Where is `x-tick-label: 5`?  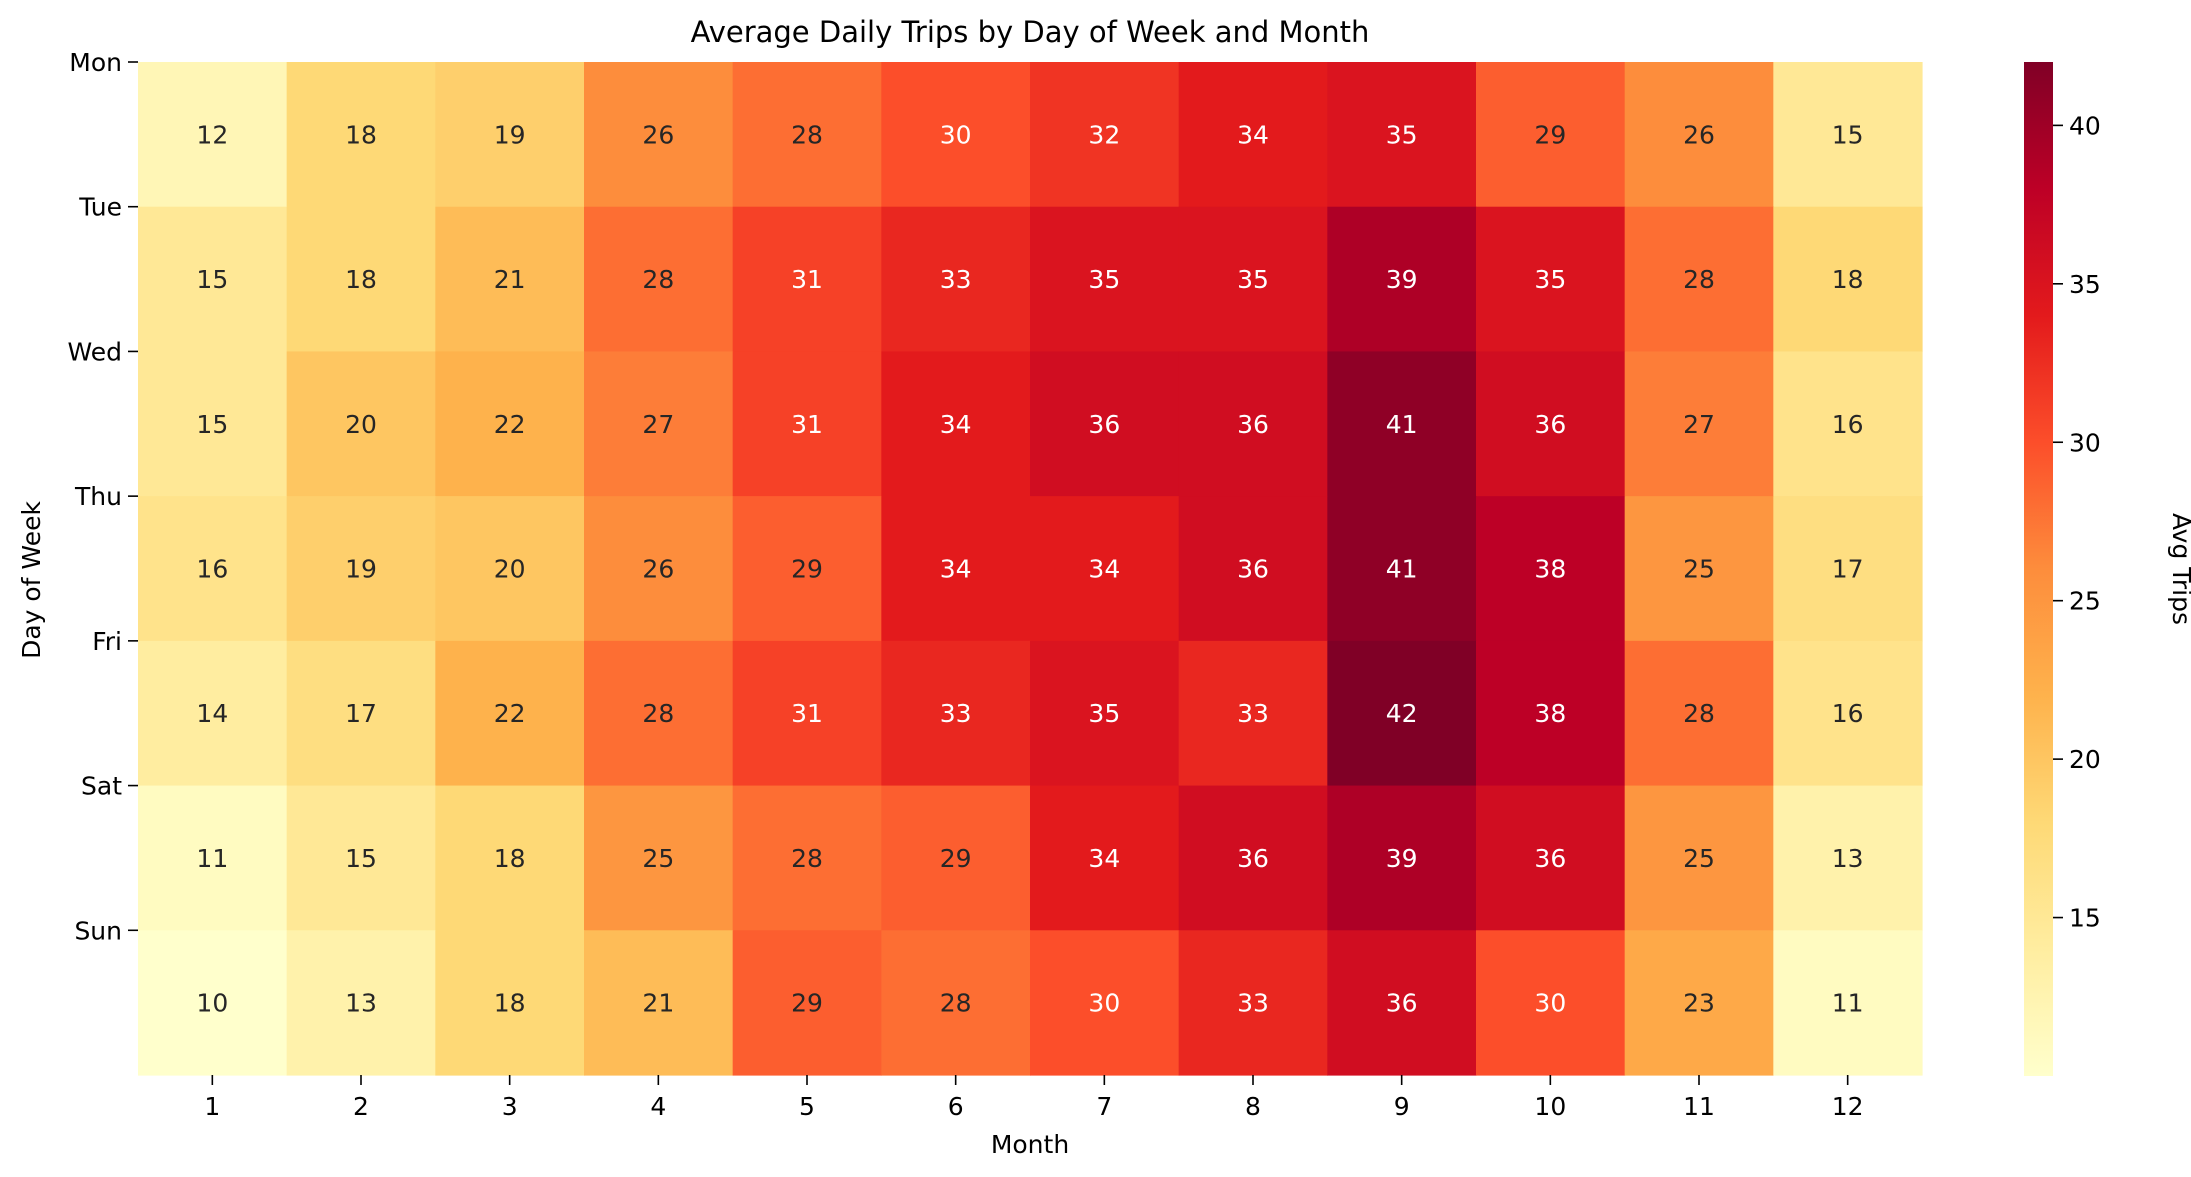
x-tick-label: 5 is located at coordinates (807, 1106).